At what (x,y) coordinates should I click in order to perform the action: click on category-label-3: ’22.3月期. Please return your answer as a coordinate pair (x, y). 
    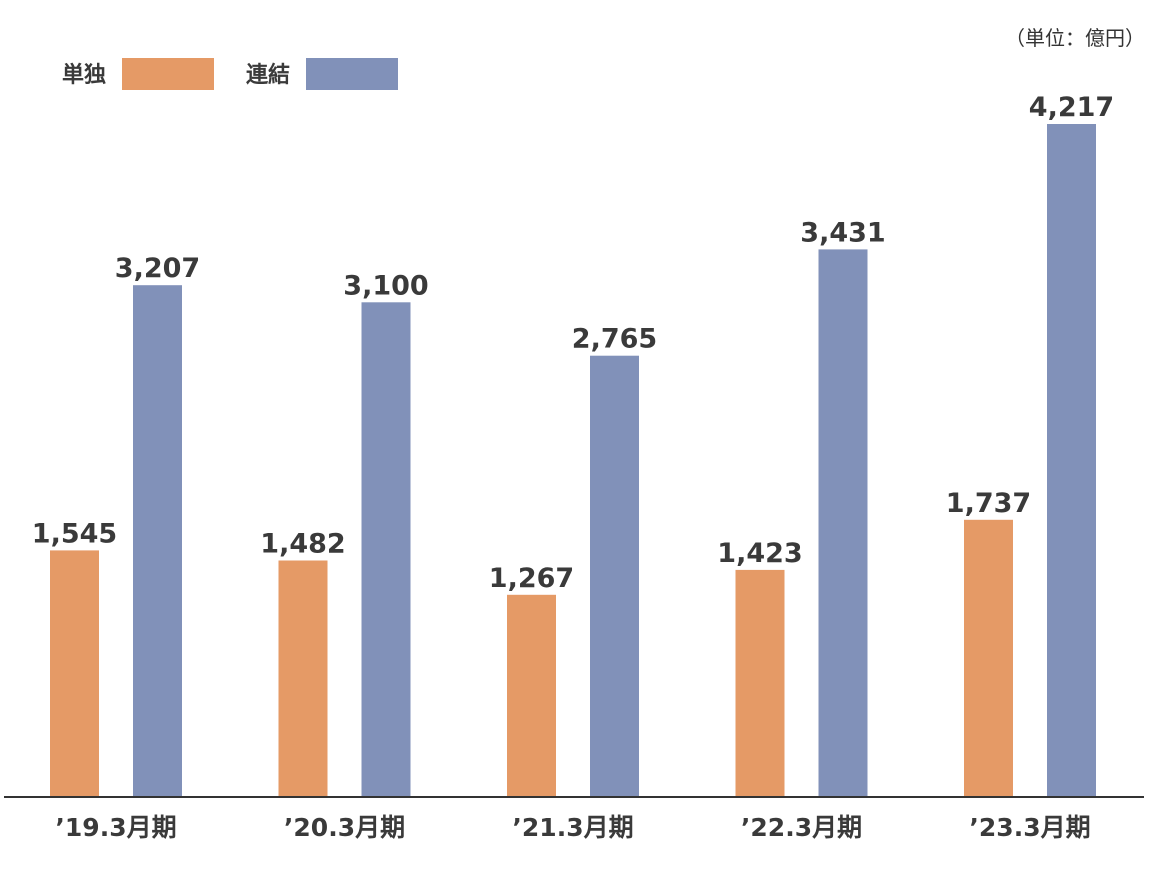
    Looking at the image, I should click on (801, 827).